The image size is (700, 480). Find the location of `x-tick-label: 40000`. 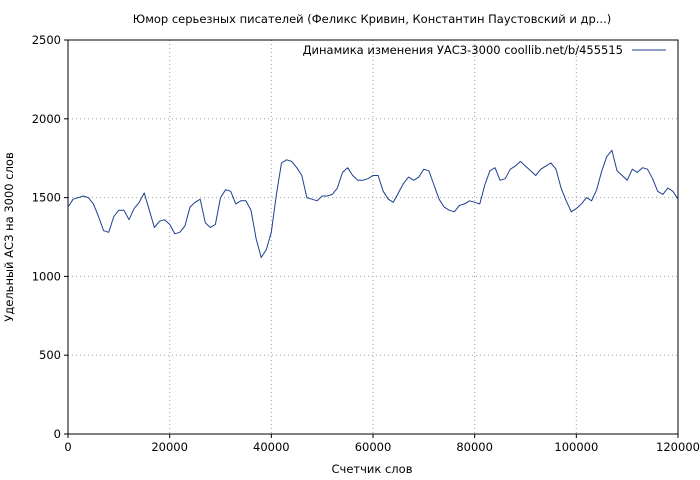

x-tick-label: 40000 is located at coordinates (271, 447).